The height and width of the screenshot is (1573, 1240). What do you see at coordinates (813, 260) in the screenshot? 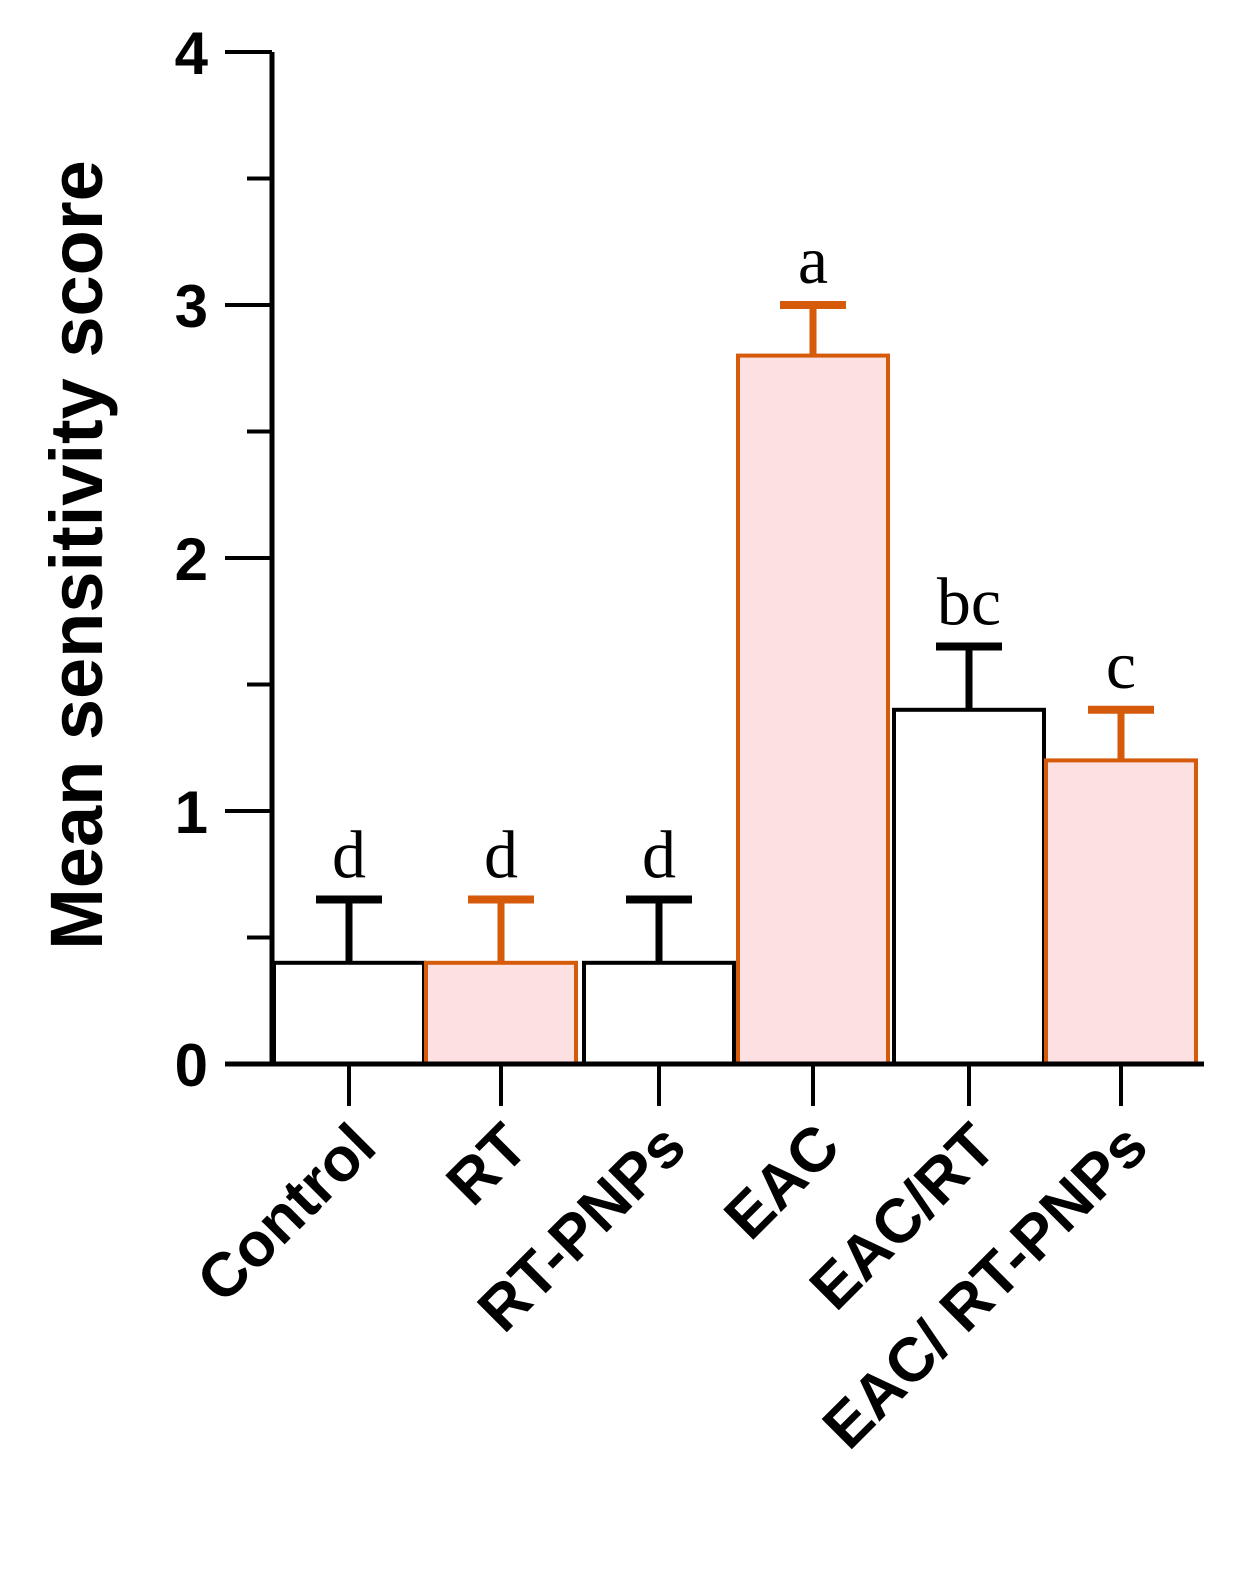
I see `significance-letter: a` at bounding box center [813, 260].